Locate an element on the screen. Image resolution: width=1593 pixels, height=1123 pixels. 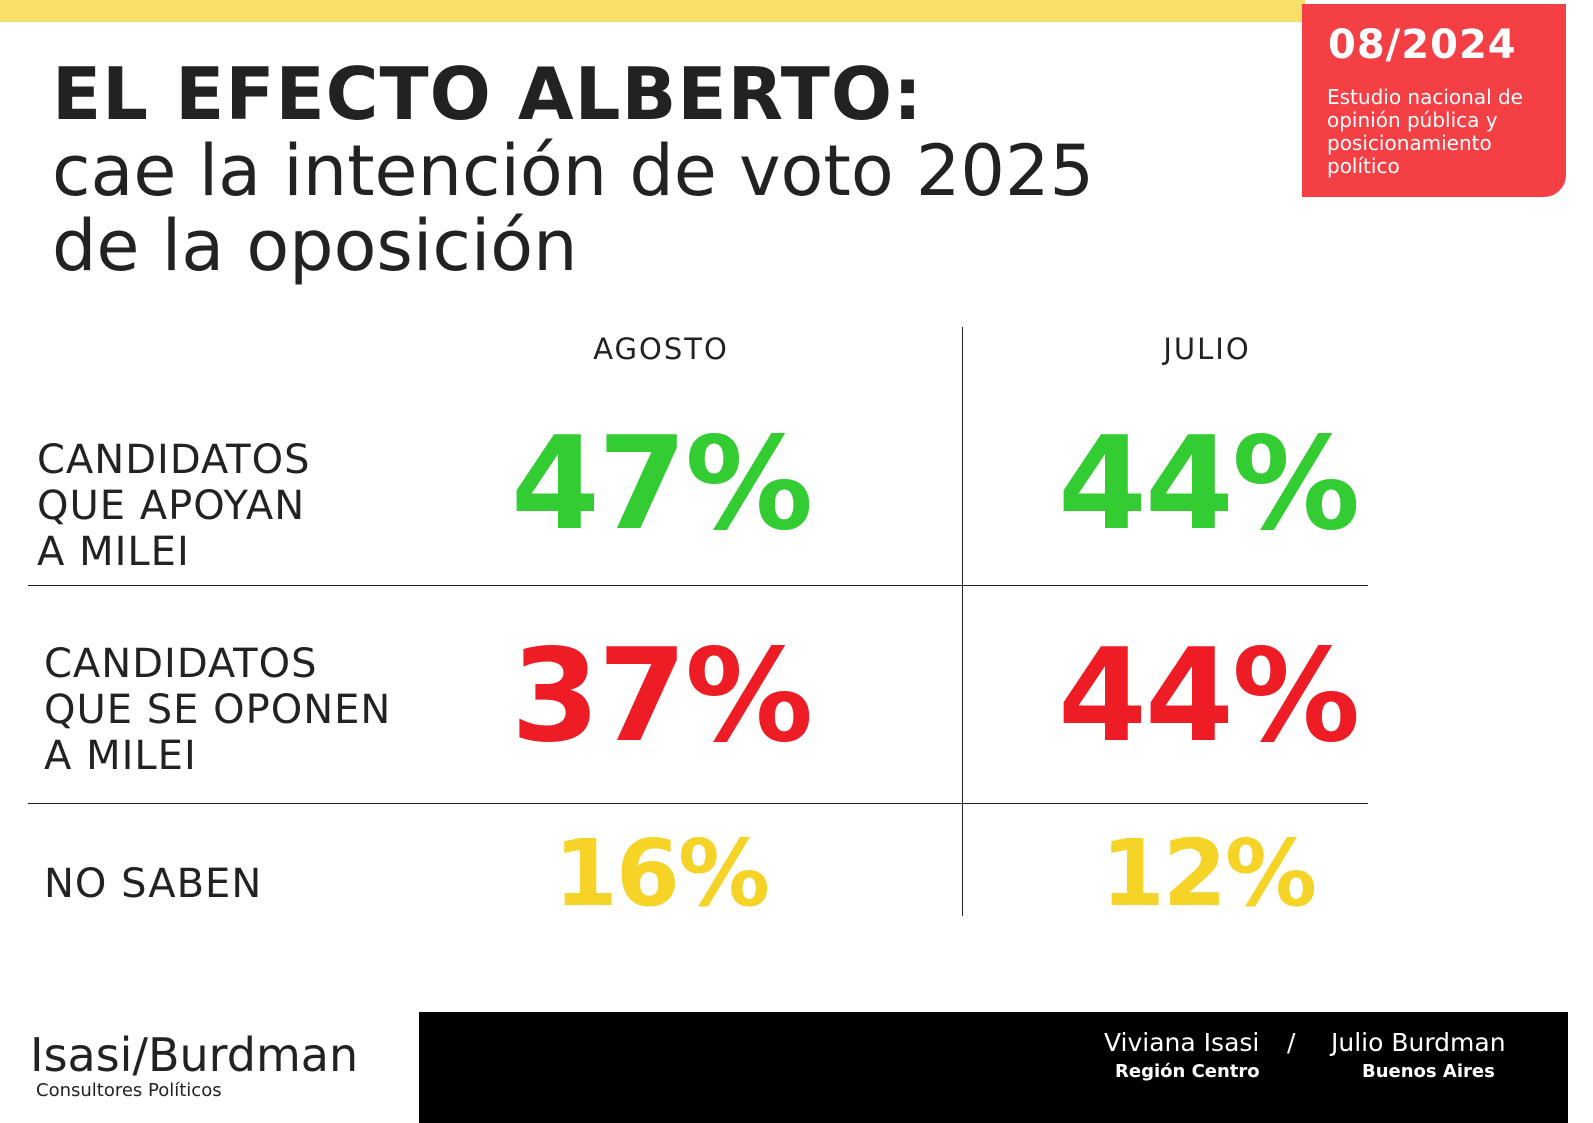
company-logo: Isasi/Burdman is located at coordinates (194, 1055).